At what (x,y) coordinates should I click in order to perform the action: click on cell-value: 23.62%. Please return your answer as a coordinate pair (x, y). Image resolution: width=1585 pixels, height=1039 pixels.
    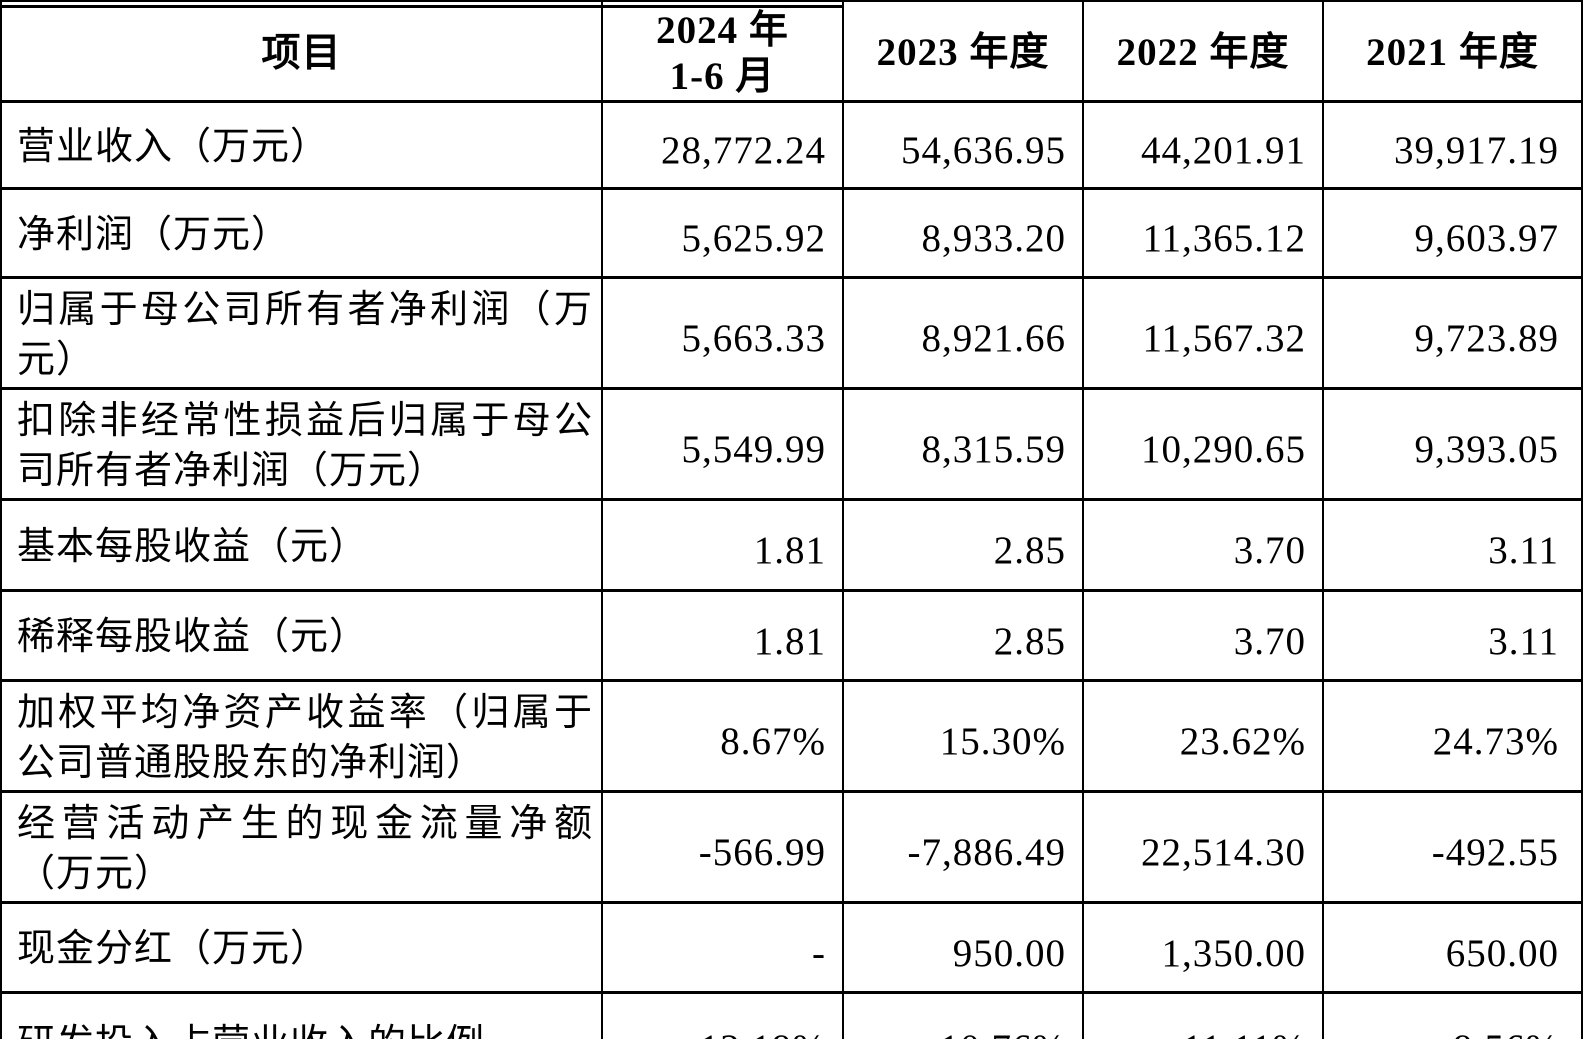
    Looking at the image, I should click on (1203, 735).